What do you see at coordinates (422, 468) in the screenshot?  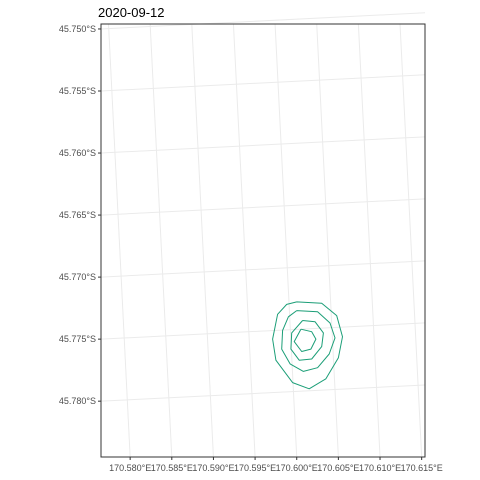 I see `x-tick-label: 170.615°E` at bounding box center [422, 468].